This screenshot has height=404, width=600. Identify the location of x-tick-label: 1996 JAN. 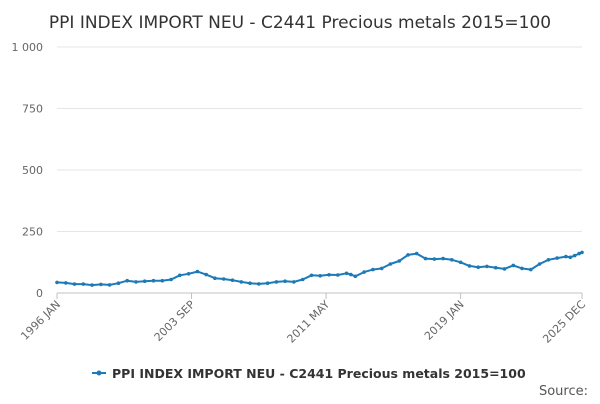
(40, 320).